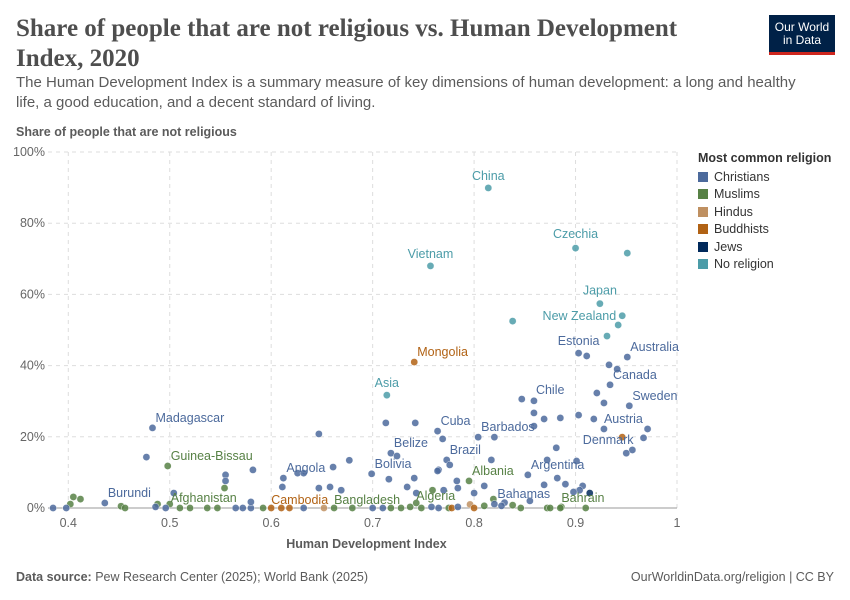 This screenshot has height=600, width=850. I want to click on data-label: Mongolia, so click(442, 352).